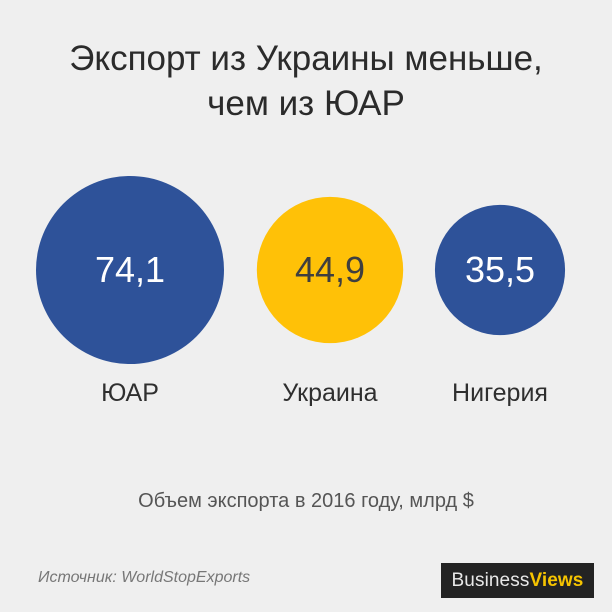 The height and width of the screenshot is (612, 612). What do you see at coordinates (306, 501) in the screenshot?
I see `chart-subtitle: Объем экспорта в 2016 году, млрд $` at bounding box center [306, 501].